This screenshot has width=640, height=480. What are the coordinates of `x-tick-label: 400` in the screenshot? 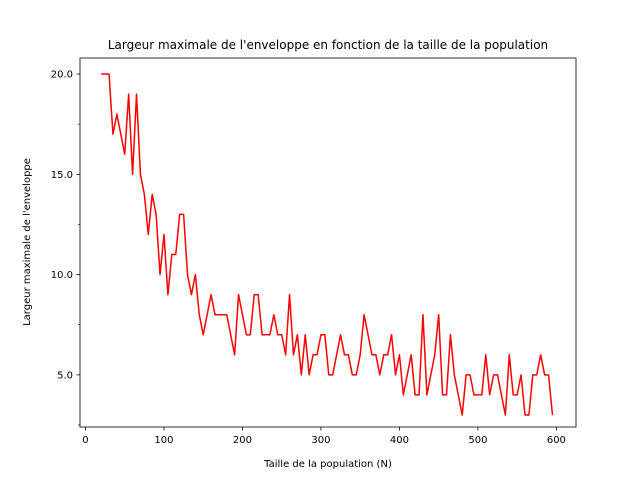 It's located at (399, 440).